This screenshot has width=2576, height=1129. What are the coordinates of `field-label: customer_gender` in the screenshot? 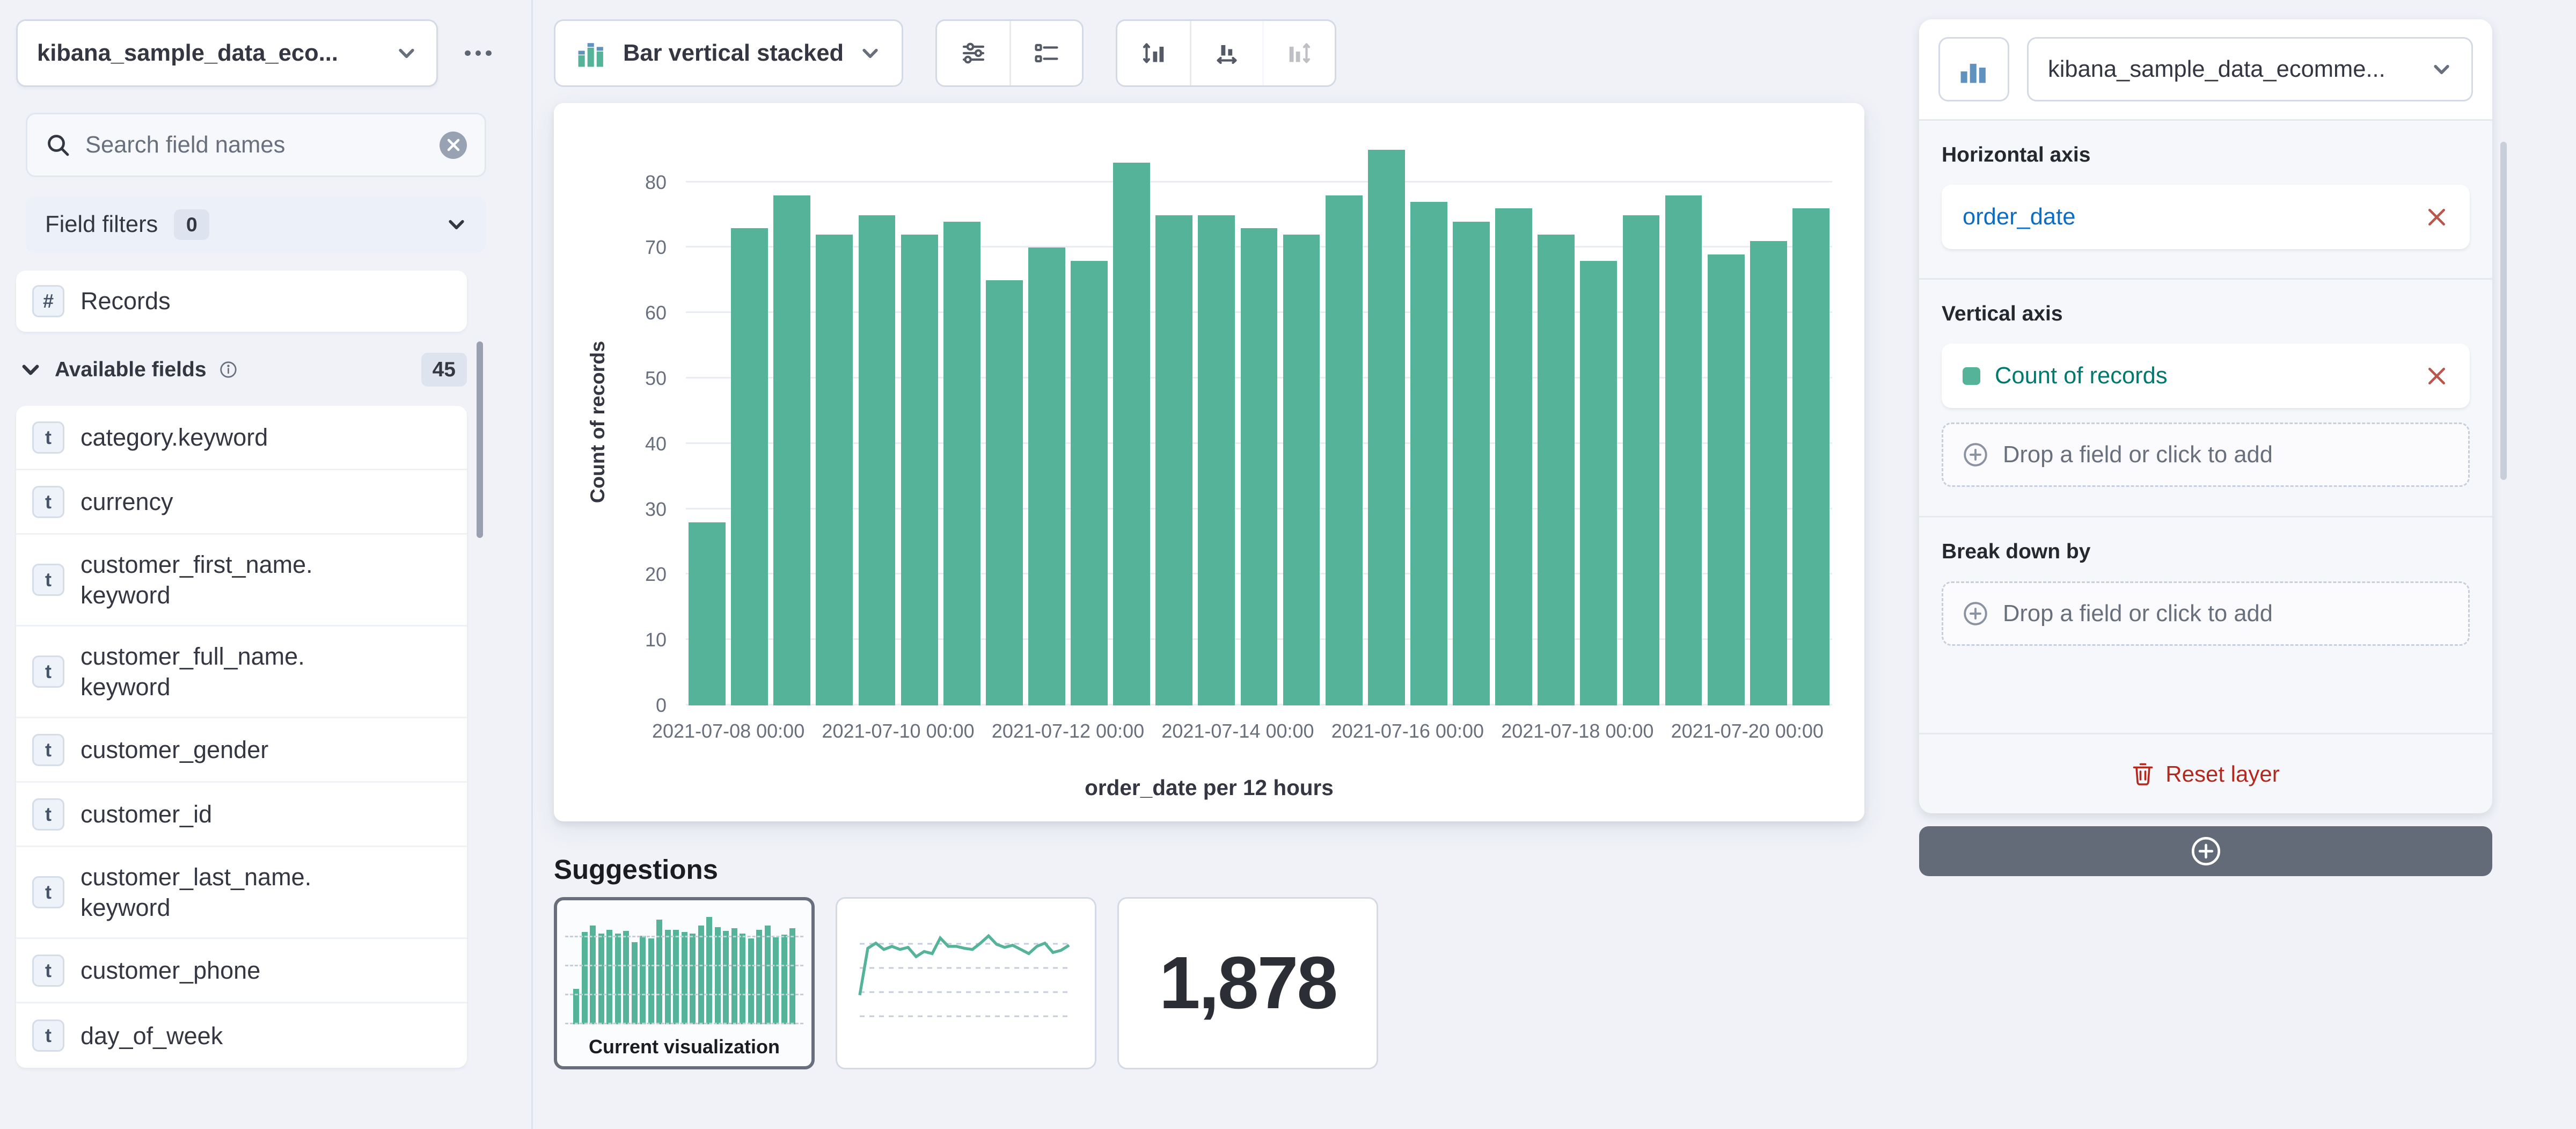 It's located at (174, 749).